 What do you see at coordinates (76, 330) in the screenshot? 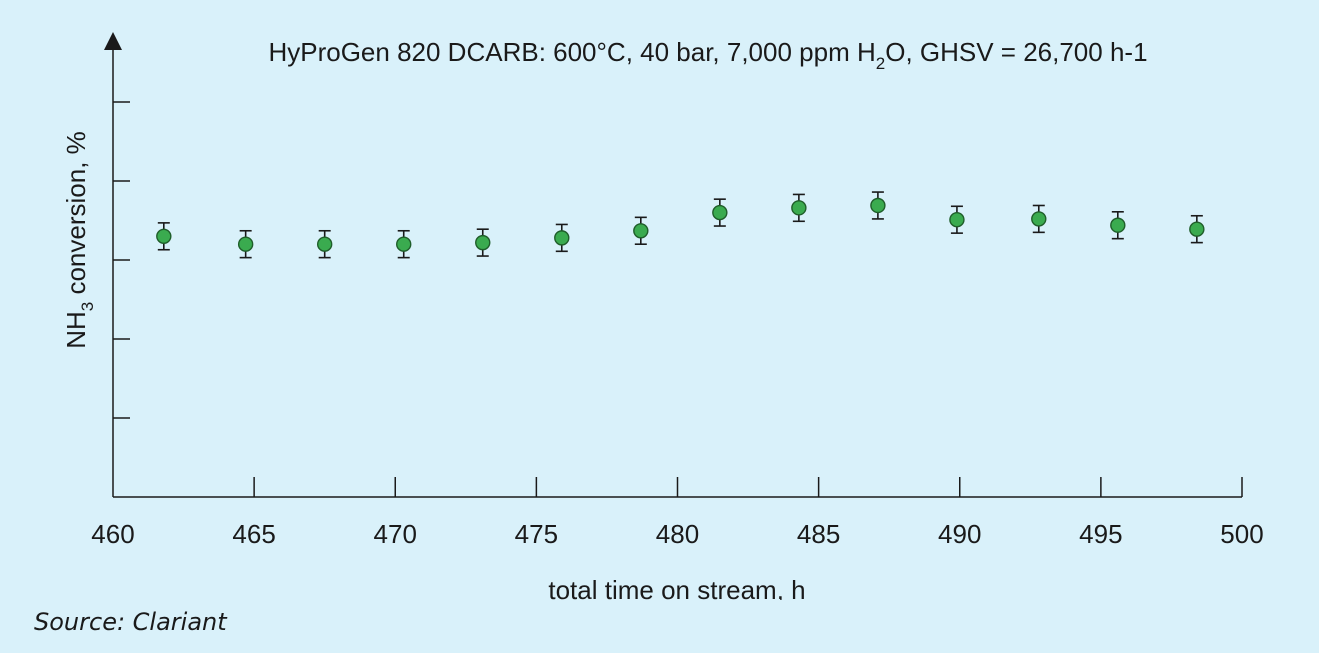
I see `y-axis-label-main: NH` at bounding box center [76, 330].